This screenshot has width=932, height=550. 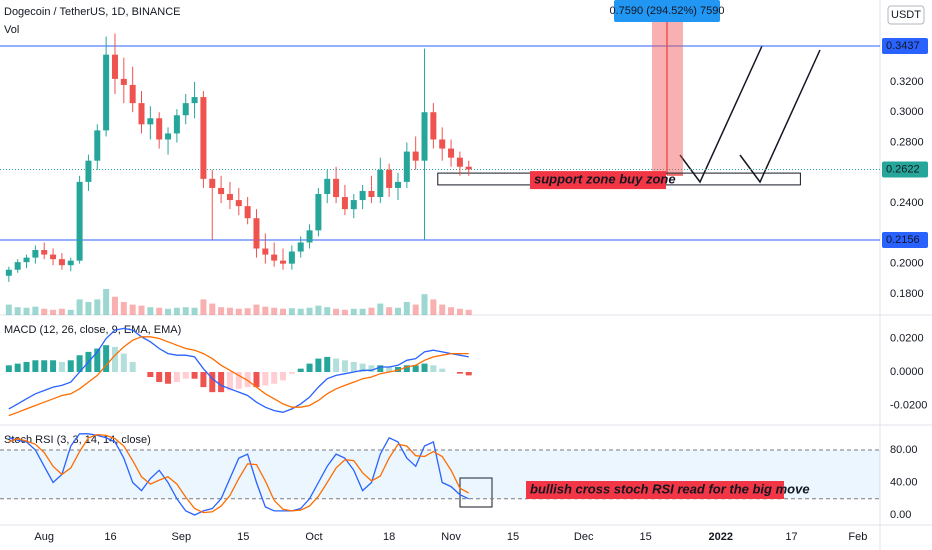 I want to click on x-tick-label: Feb, so click(x=857, y=537).